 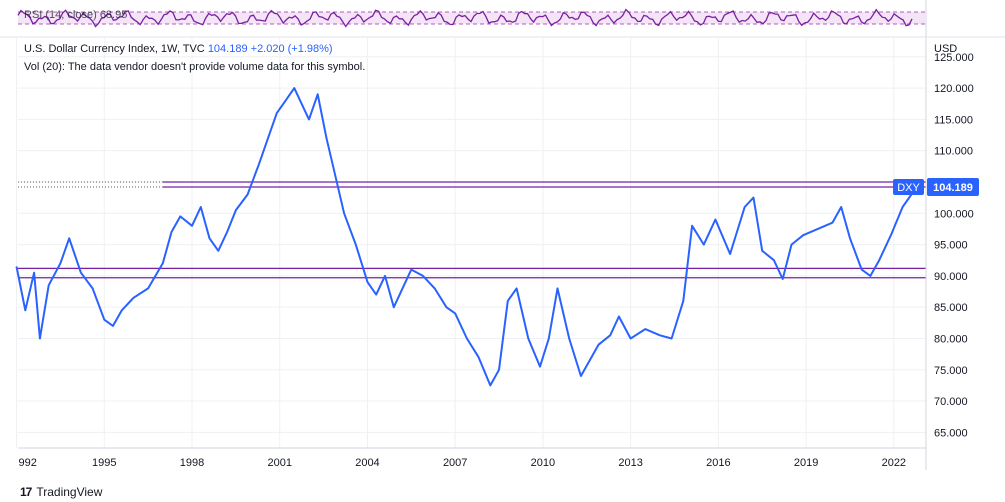 What do you see at coordinates (953, 152) in the screenshot?
I see `y-tick-label: 110.000` at bounding box center [953, 152].